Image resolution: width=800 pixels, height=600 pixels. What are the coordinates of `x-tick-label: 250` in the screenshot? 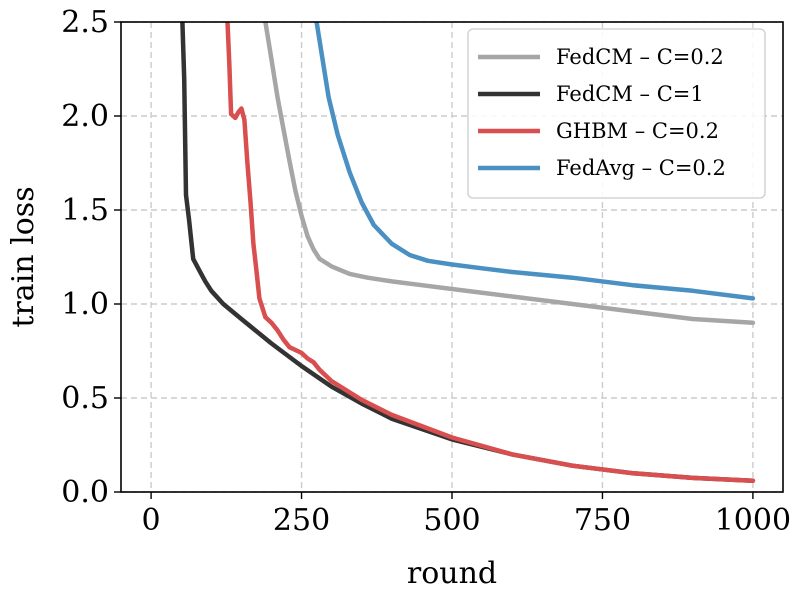 It's located at (301, 520).